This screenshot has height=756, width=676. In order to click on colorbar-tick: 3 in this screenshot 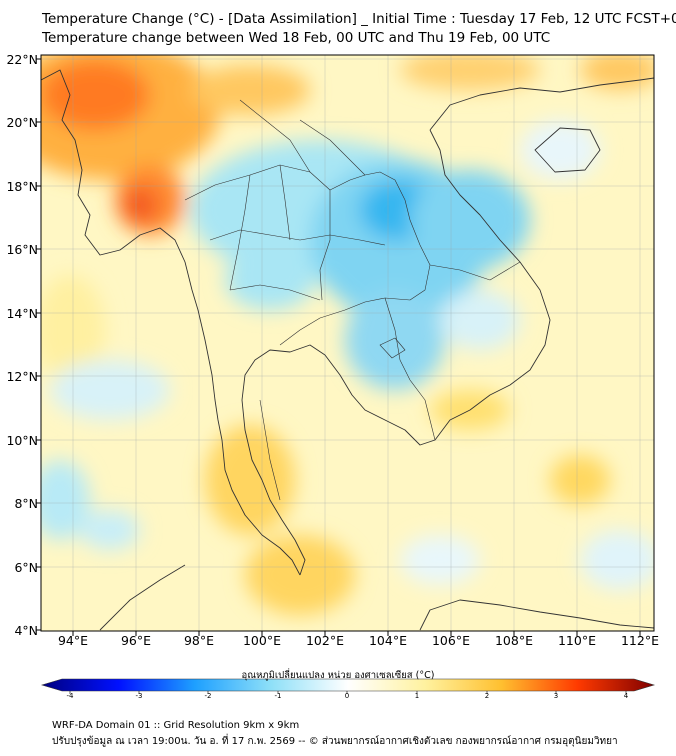, I will do `click(556, 696)`.